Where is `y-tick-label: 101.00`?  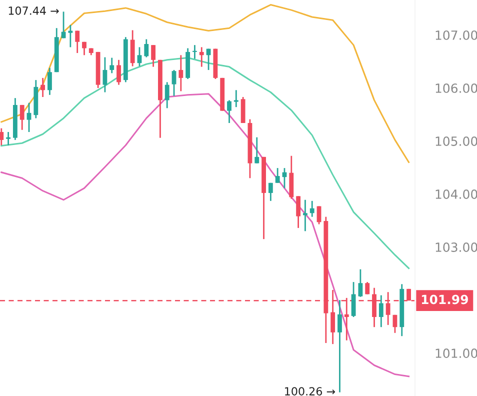 y-tick-label: 101.00 is located at coordinates (456, 353).